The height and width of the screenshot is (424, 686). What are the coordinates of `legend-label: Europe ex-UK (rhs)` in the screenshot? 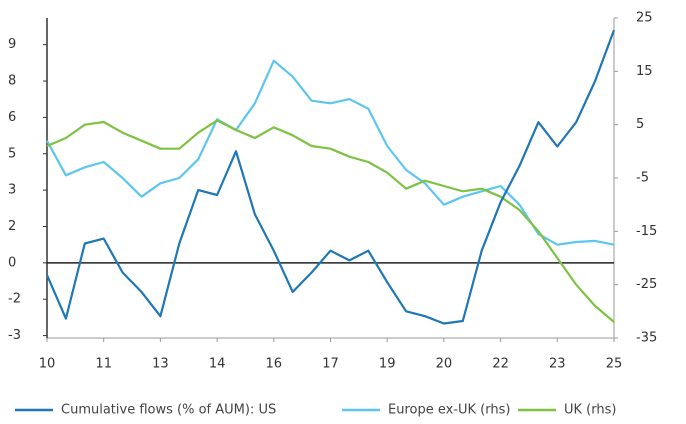 It's located at (449, 410).